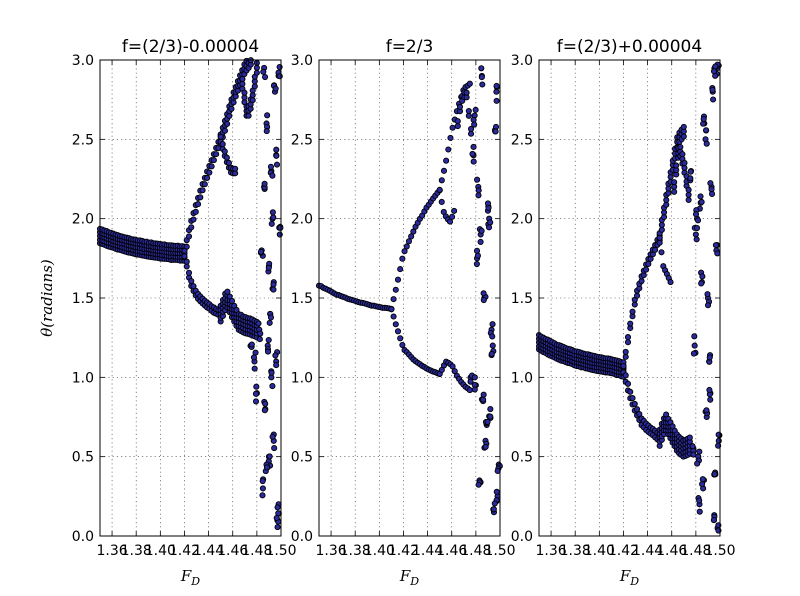 This screenshot has height=596, width=800. Describe the element at coordinates (47, 298) in the screenshot. I see `y-axis-label: θ(radians)` at that location.